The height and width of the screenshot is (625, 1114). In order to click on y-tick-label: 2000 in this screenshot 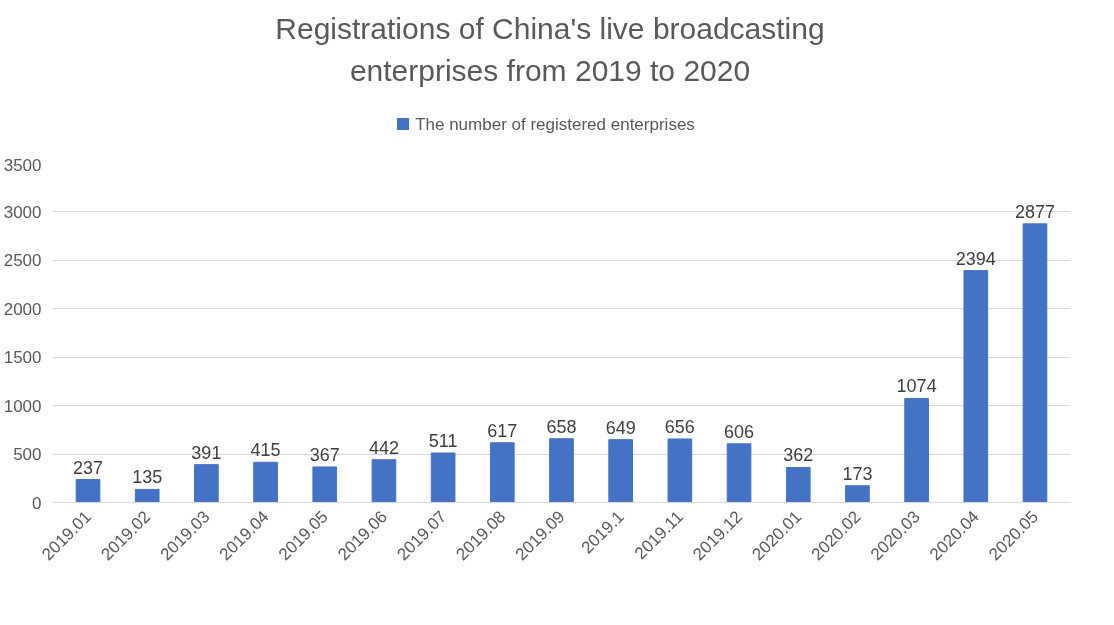, I will do `click(22, 309)`.